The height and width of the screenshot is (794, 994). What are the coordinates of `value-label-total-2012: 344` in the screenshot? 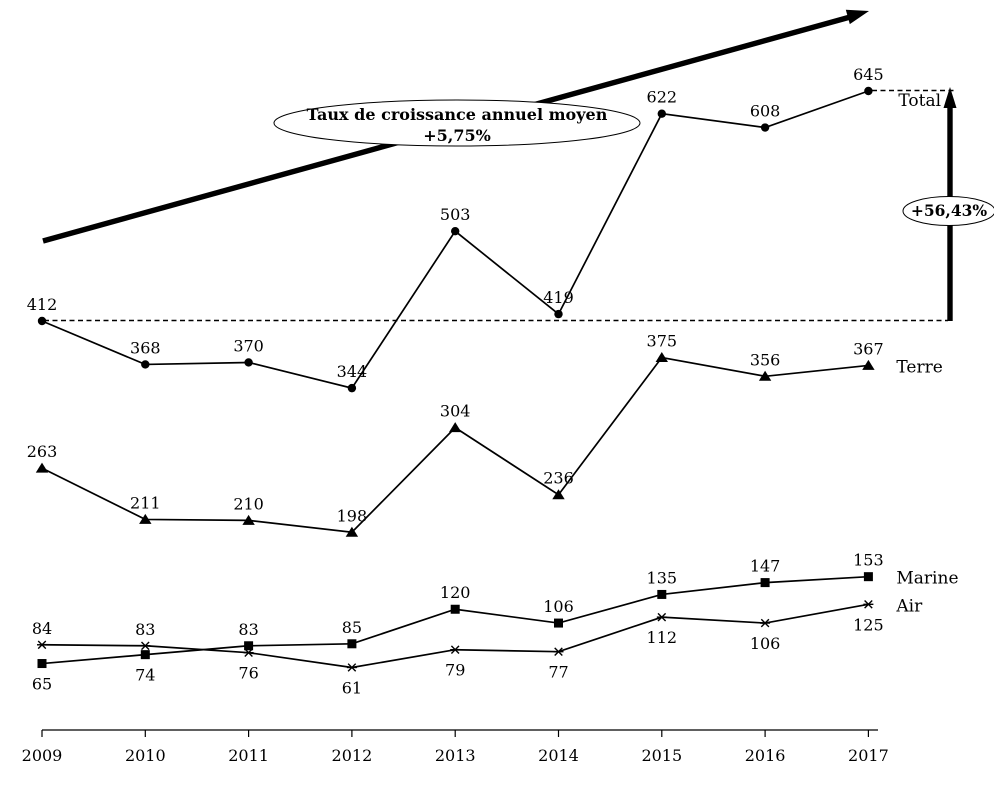 It's located at (352, 371).